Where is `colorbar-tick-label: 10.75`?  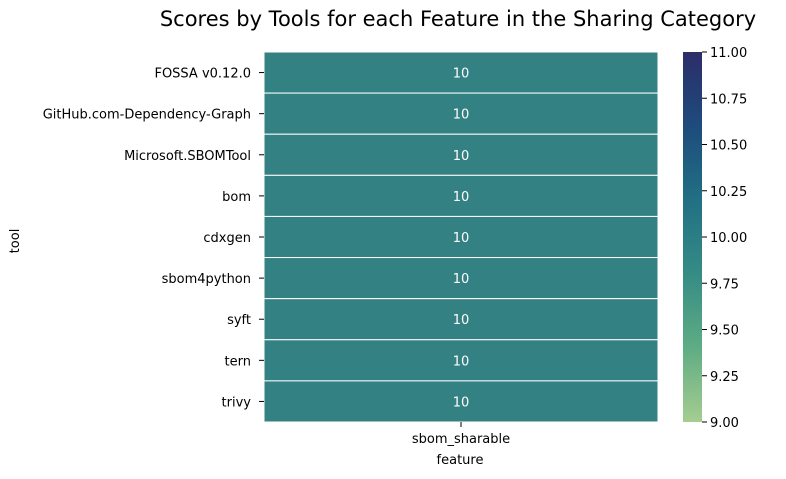 colorbar-tick-label: 10.75 is located at coordinates (728, 99).